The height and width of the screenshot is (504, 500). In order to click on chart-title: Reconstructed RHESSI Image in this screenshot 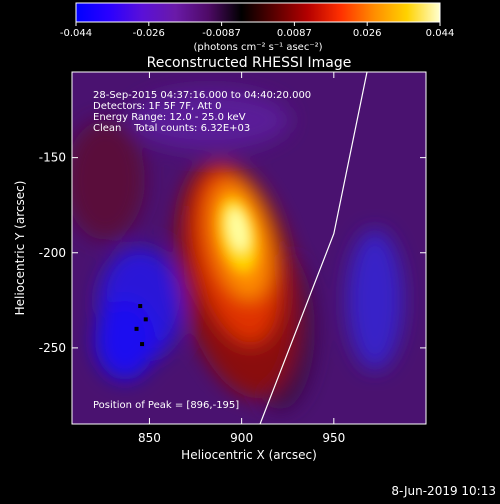, I will do `click(249, 63)`.